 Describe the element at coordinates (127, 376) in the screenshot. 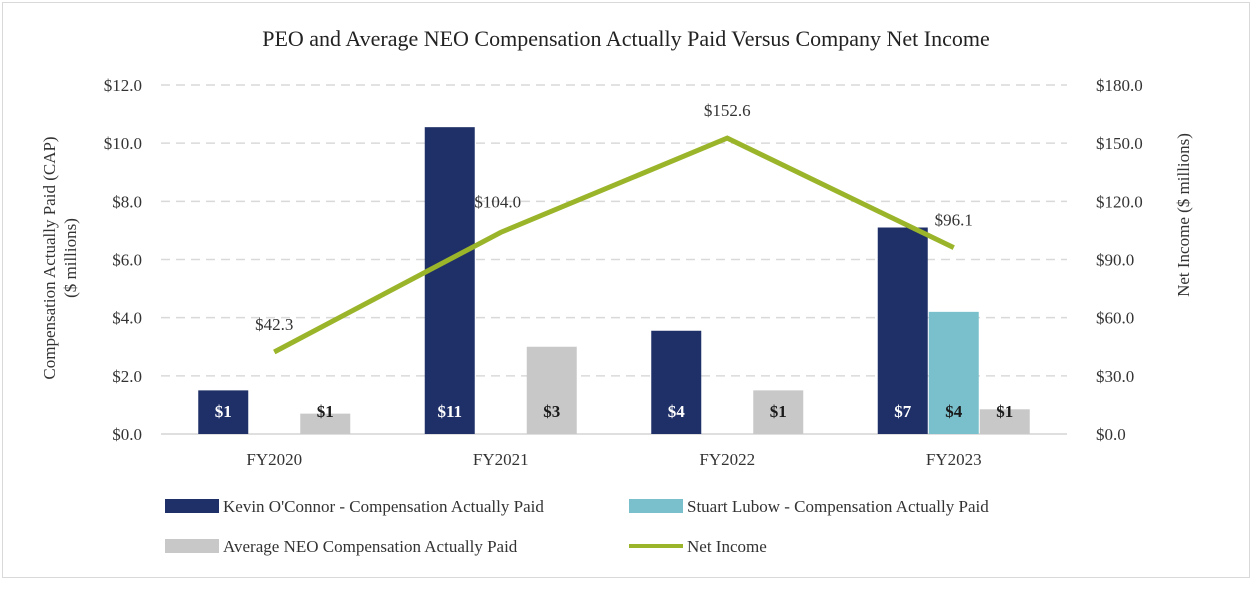

I see `left-tick-label: $2.0` at that location.